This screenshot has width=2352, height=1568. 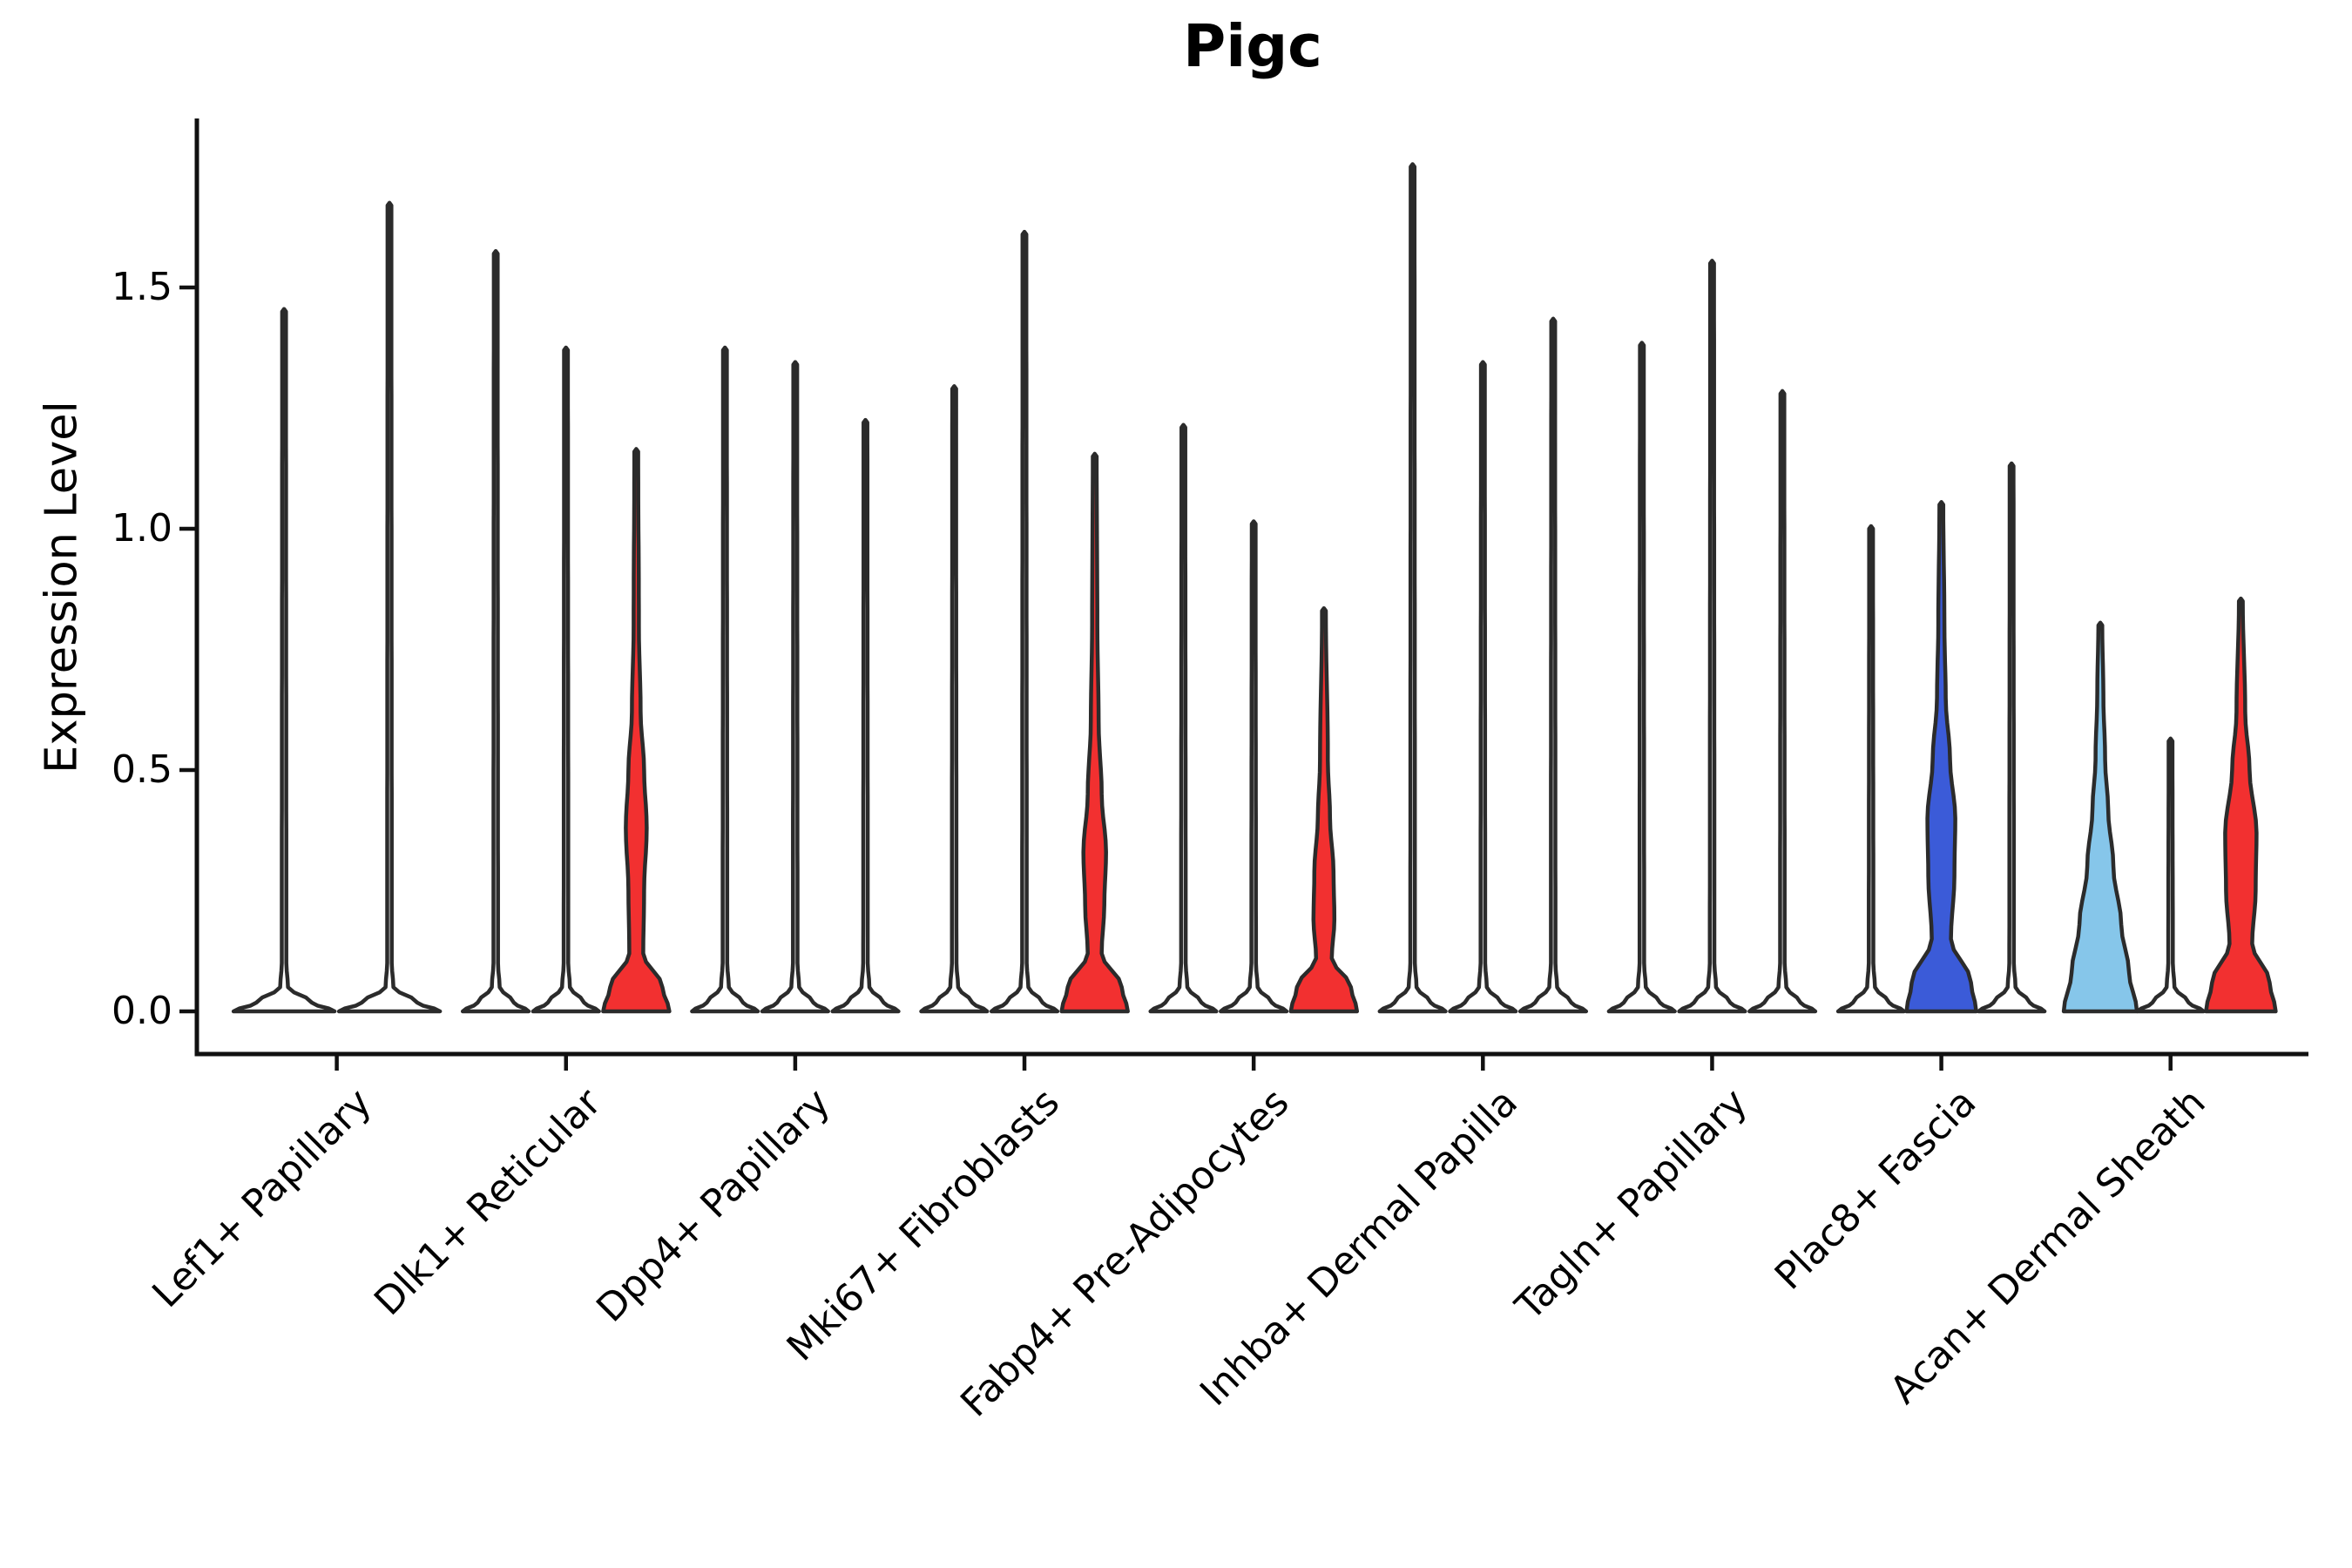 I want to click on y-tick-label: 1.5, so click(x=142, y=287).